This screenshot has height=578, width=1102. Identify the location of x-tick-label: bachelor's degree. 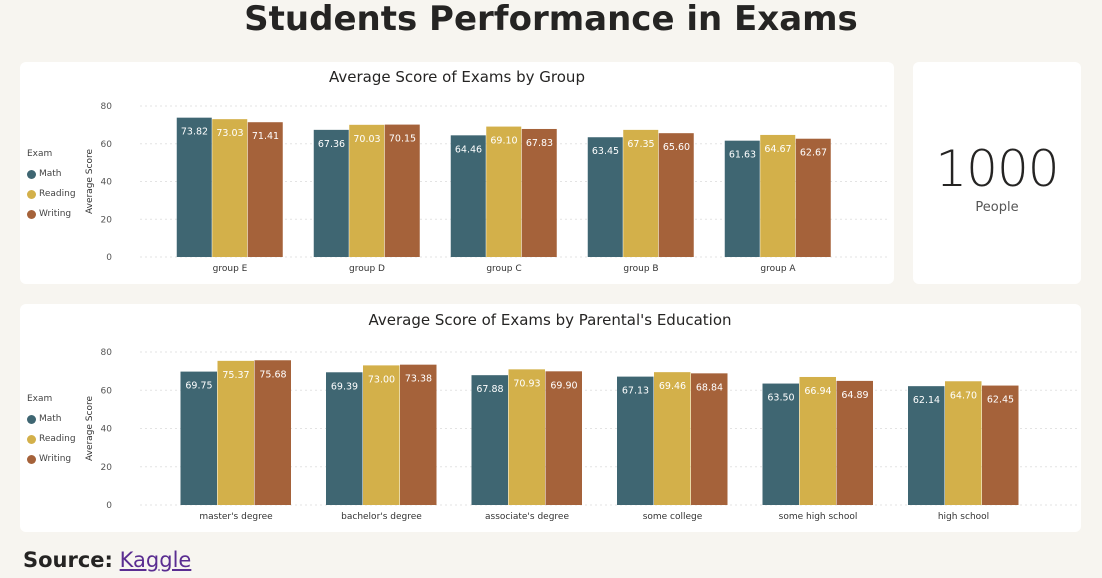
(381, 517).